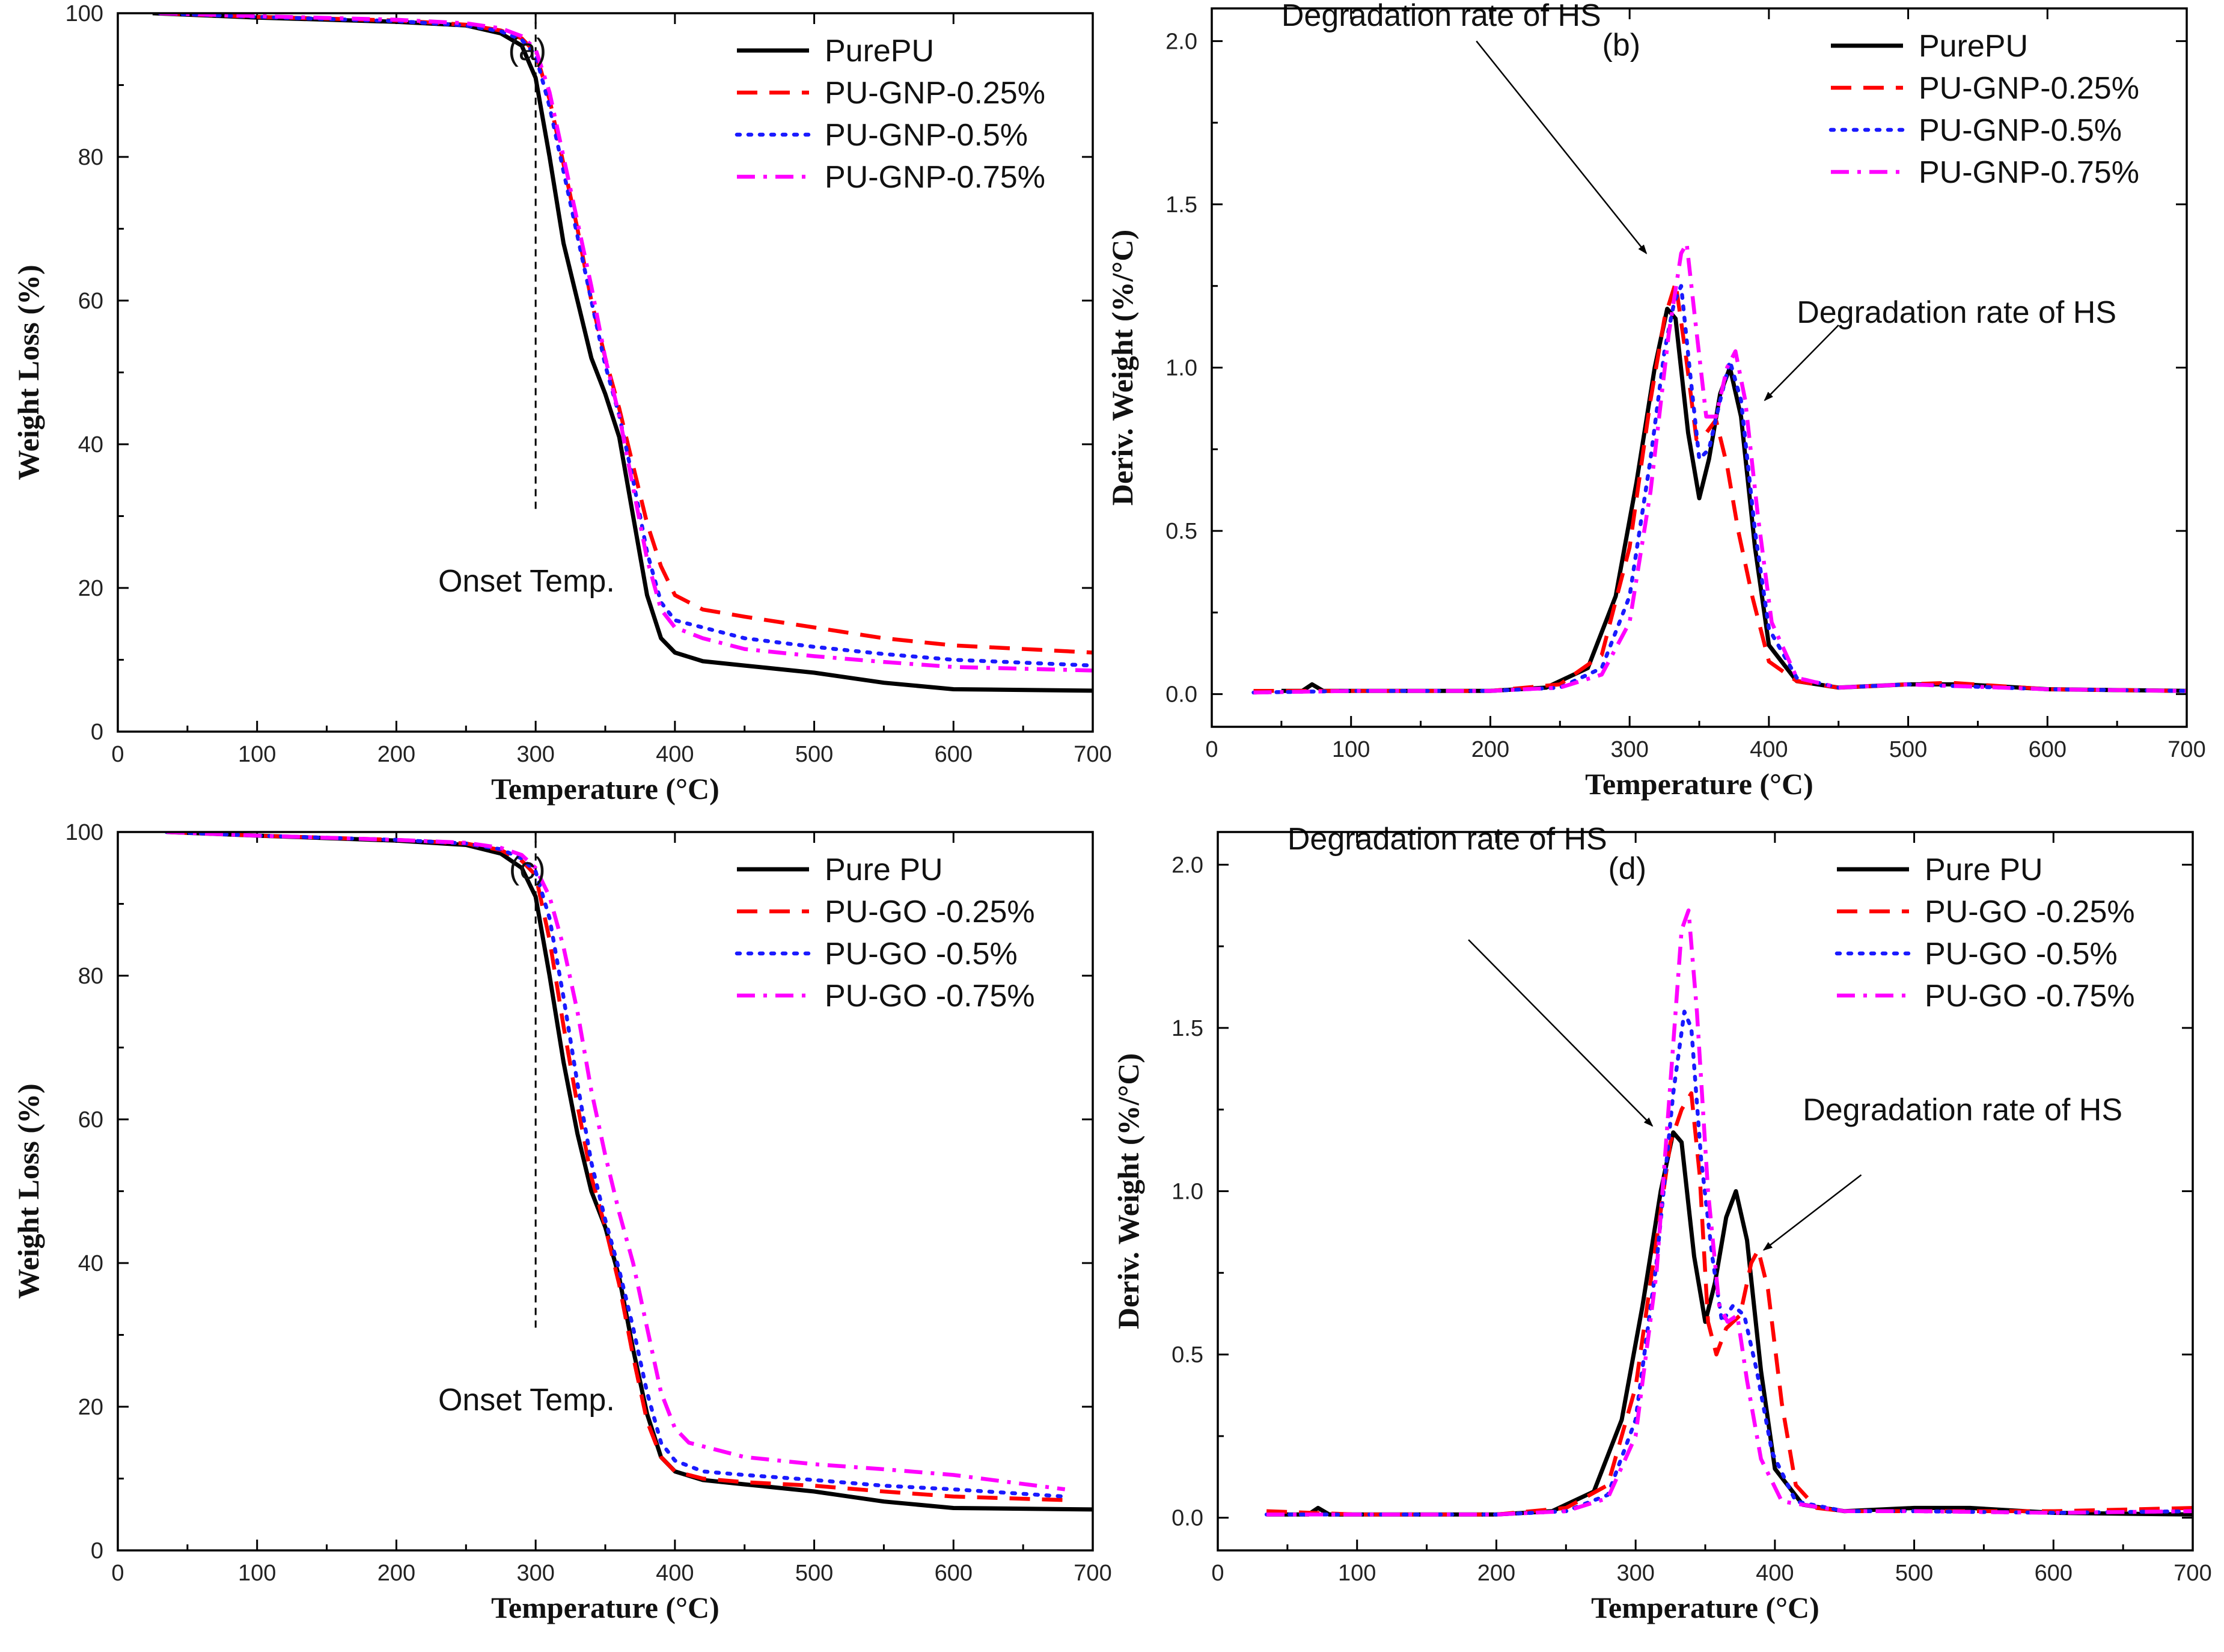 The height and width of the screenshot is (1652, 2224). I want to click on panel-label: (c), so click(527, 869).